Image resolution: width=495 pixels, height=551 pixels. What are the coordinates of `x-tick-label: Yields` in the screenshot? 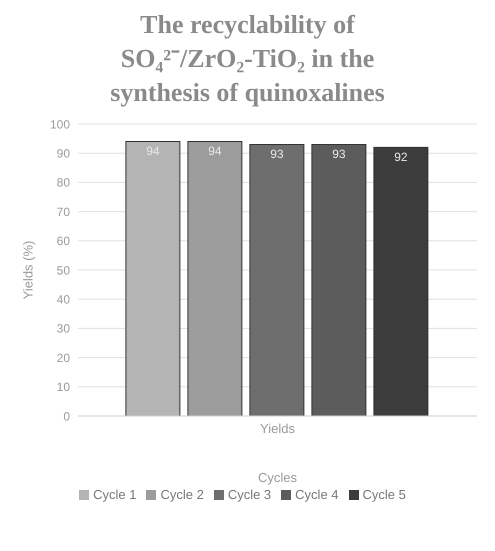 It's located at (278, 428).